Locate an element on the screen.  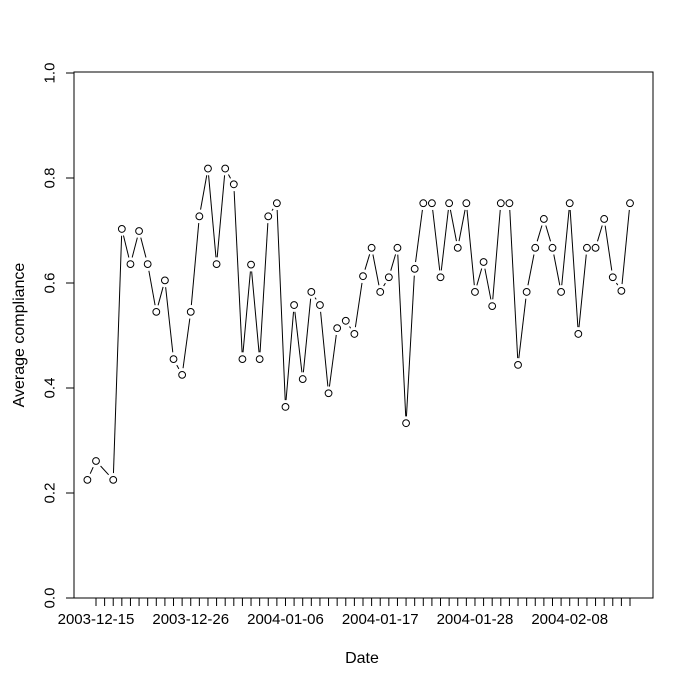
y-axis-tick-label: 1.0 is located at coordinates (50, 73).